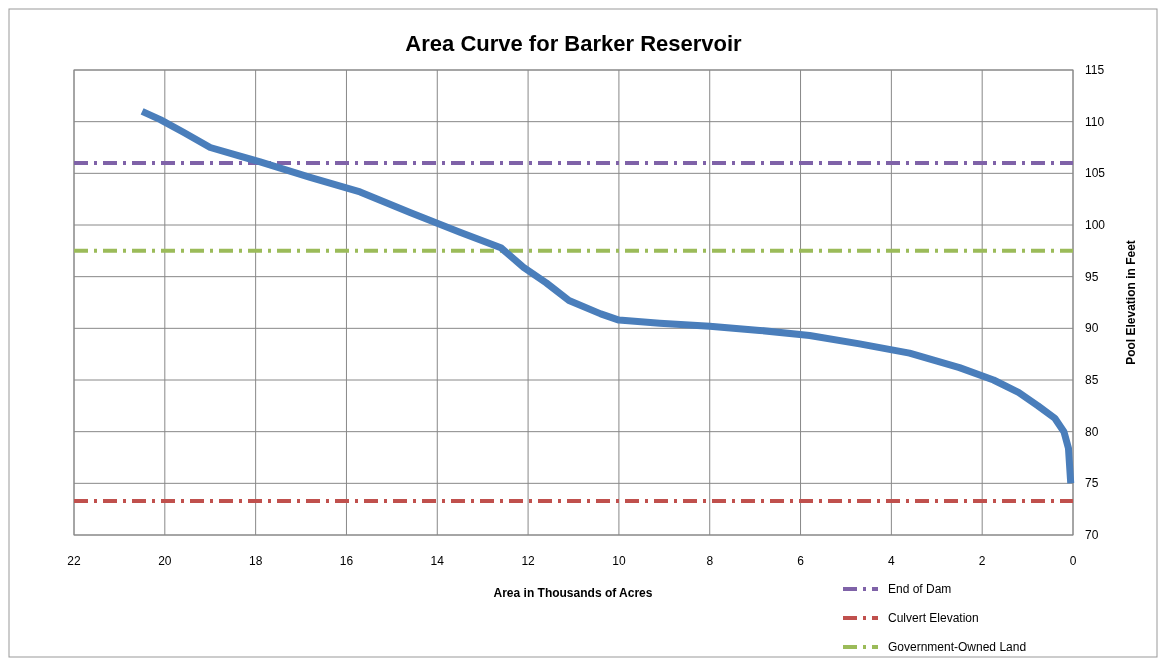 The width and height of the screenshot is (1166, 663). I want to click on y-tick-label: 105, so click(1095, 173).